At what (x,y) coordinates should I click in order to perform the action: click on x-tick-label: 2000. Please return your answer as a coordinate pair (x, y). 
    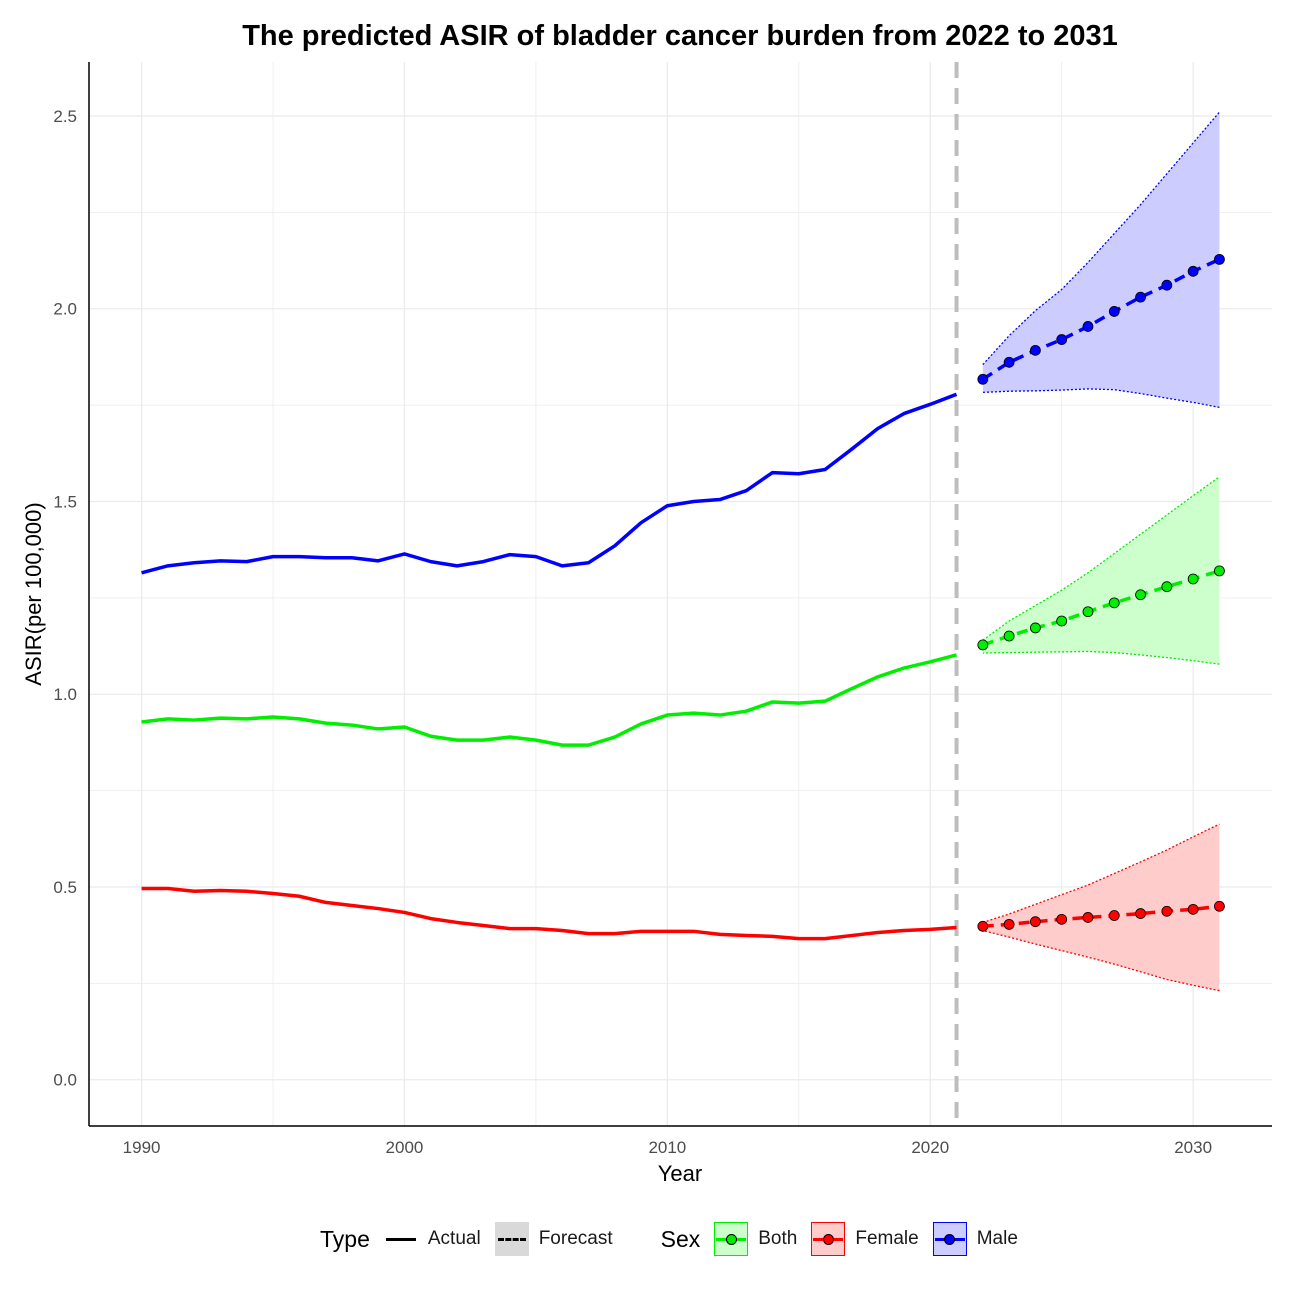
    Looking at the image, I should click on (405, 1147).